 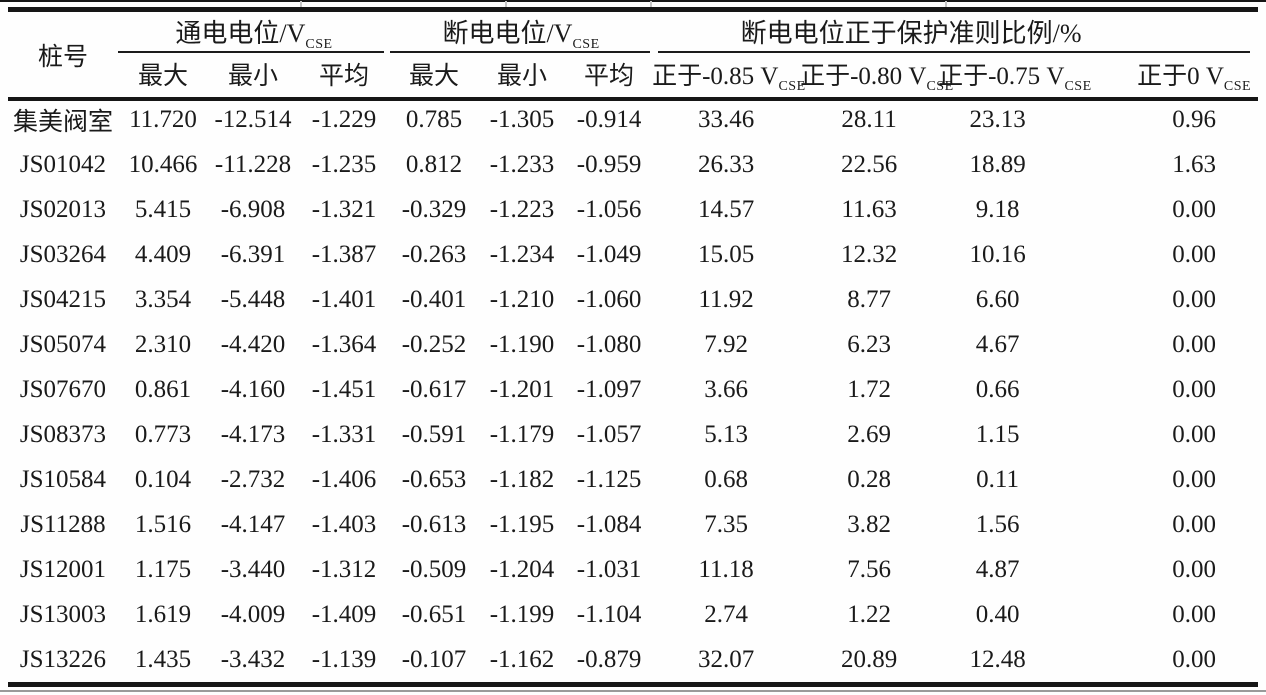 What do you see at coordinates (522, 569) in the screenshot?
I see `off-min-cell: -1.204` at bounding box center [522, 569].